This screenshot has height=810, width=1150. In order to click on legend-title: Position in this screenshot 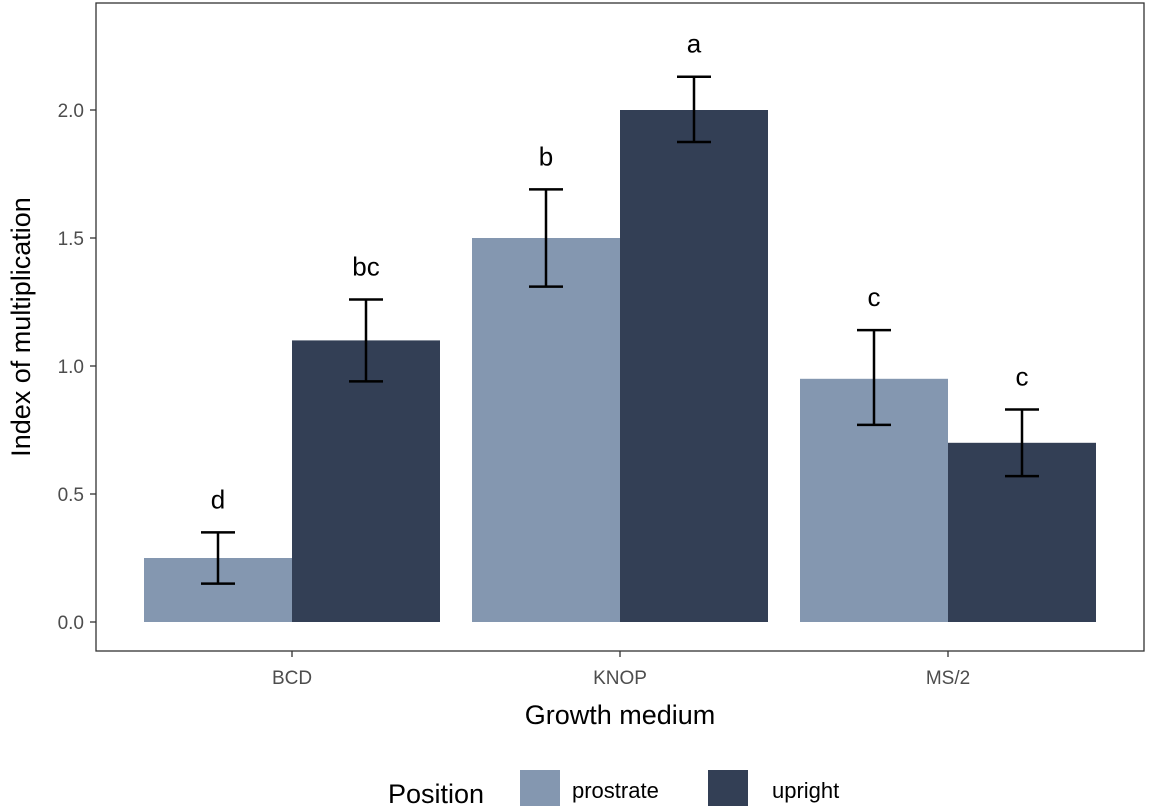, I will do `click(436, 794)`.